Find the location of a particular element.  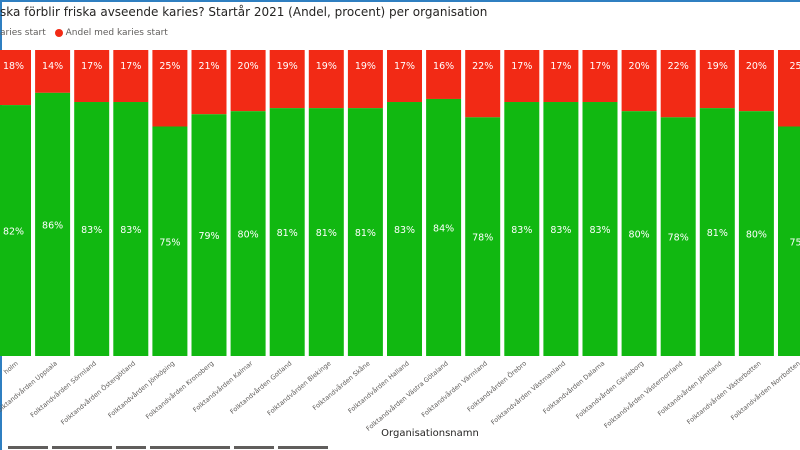

data-label-green-12: 78% is located at coordinates (482, 238).